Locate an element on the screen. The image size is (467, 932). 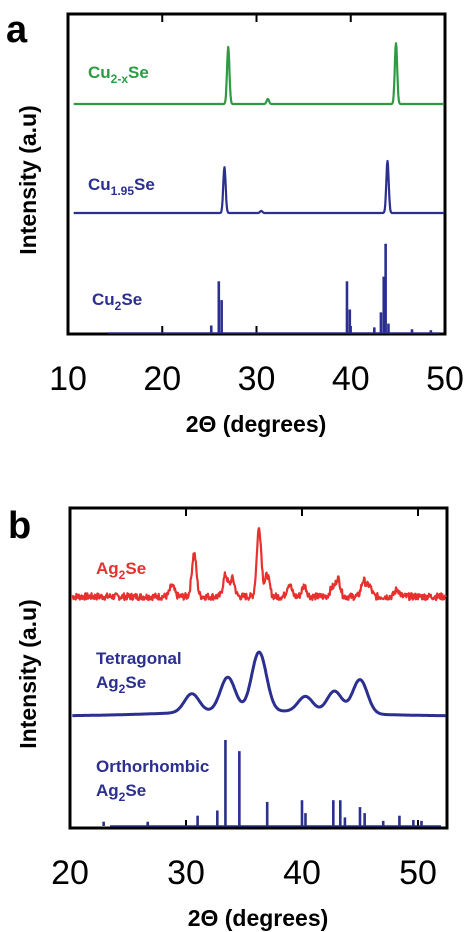
label-cu195se: Cu1.95Se is located at coordinates (121, 186).